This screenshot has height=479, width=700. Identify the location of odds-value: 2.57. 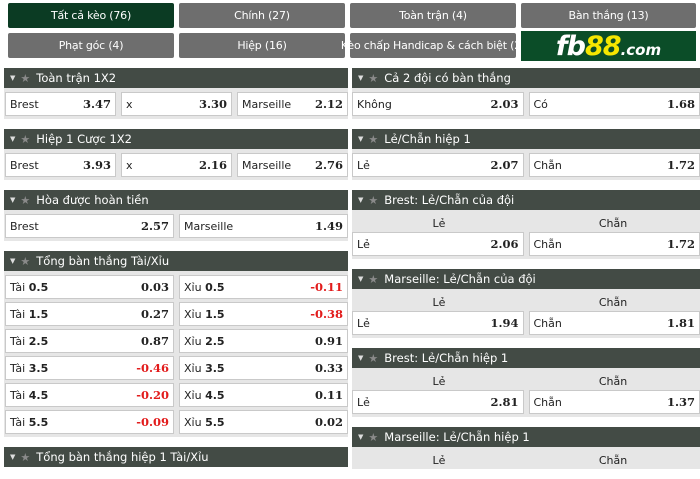
(155, 226).